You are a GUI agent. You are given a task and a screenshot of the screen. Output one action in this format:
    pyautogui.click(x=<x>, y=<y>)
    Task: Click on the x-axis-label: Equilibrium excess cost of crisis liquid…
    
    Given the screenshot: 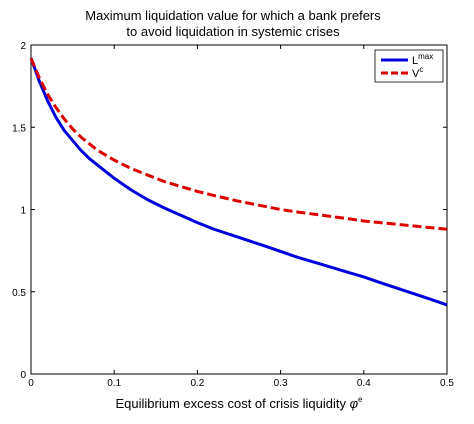 What is the action you would take?
    pyautogui.click(x=239, y=403)
    